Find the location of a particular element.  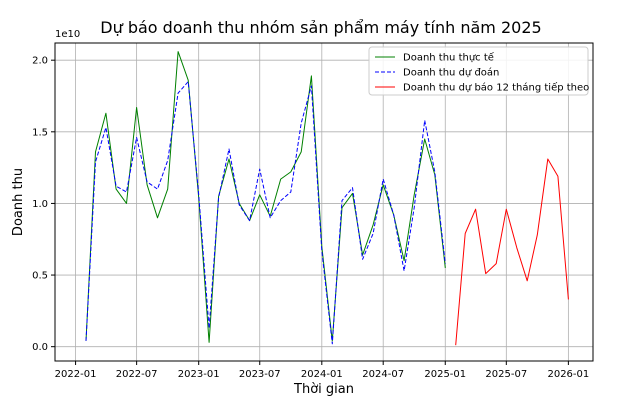

y-tick-label: 1.0 is located at coordinates (40, 204).